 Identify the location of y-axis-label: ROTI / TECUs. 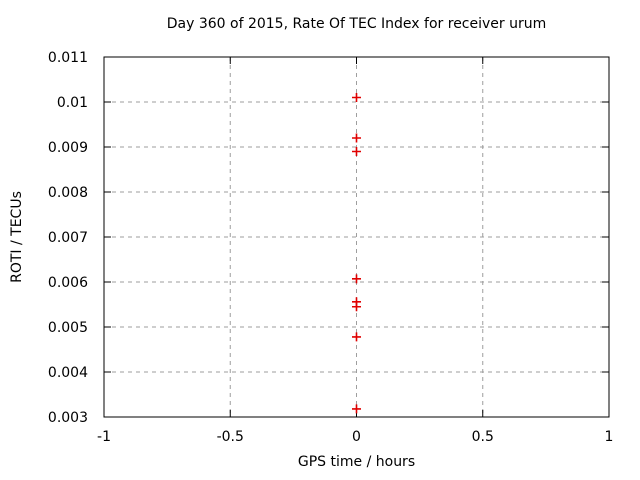
(17, 237).